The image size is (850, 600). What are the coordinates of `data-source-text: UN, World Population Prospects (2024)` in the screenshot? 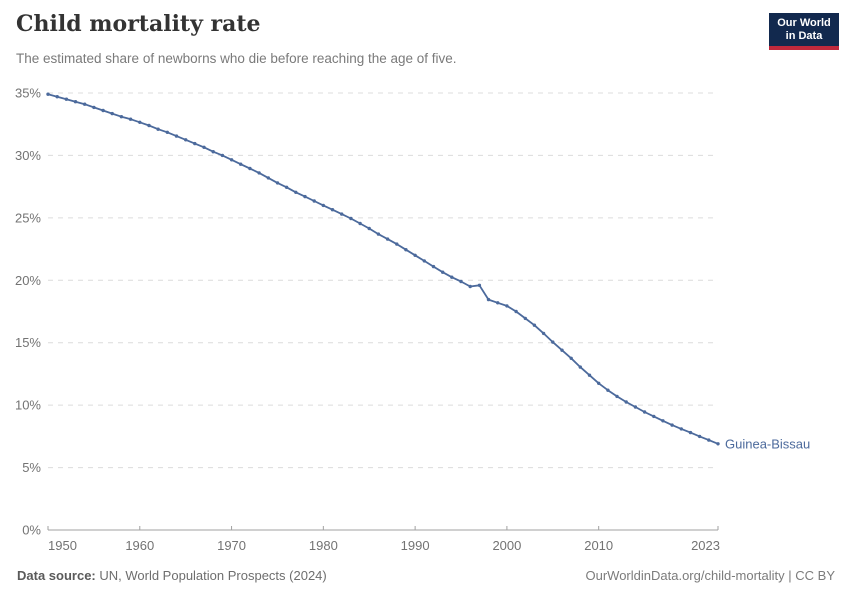 It's located at (211, 575).